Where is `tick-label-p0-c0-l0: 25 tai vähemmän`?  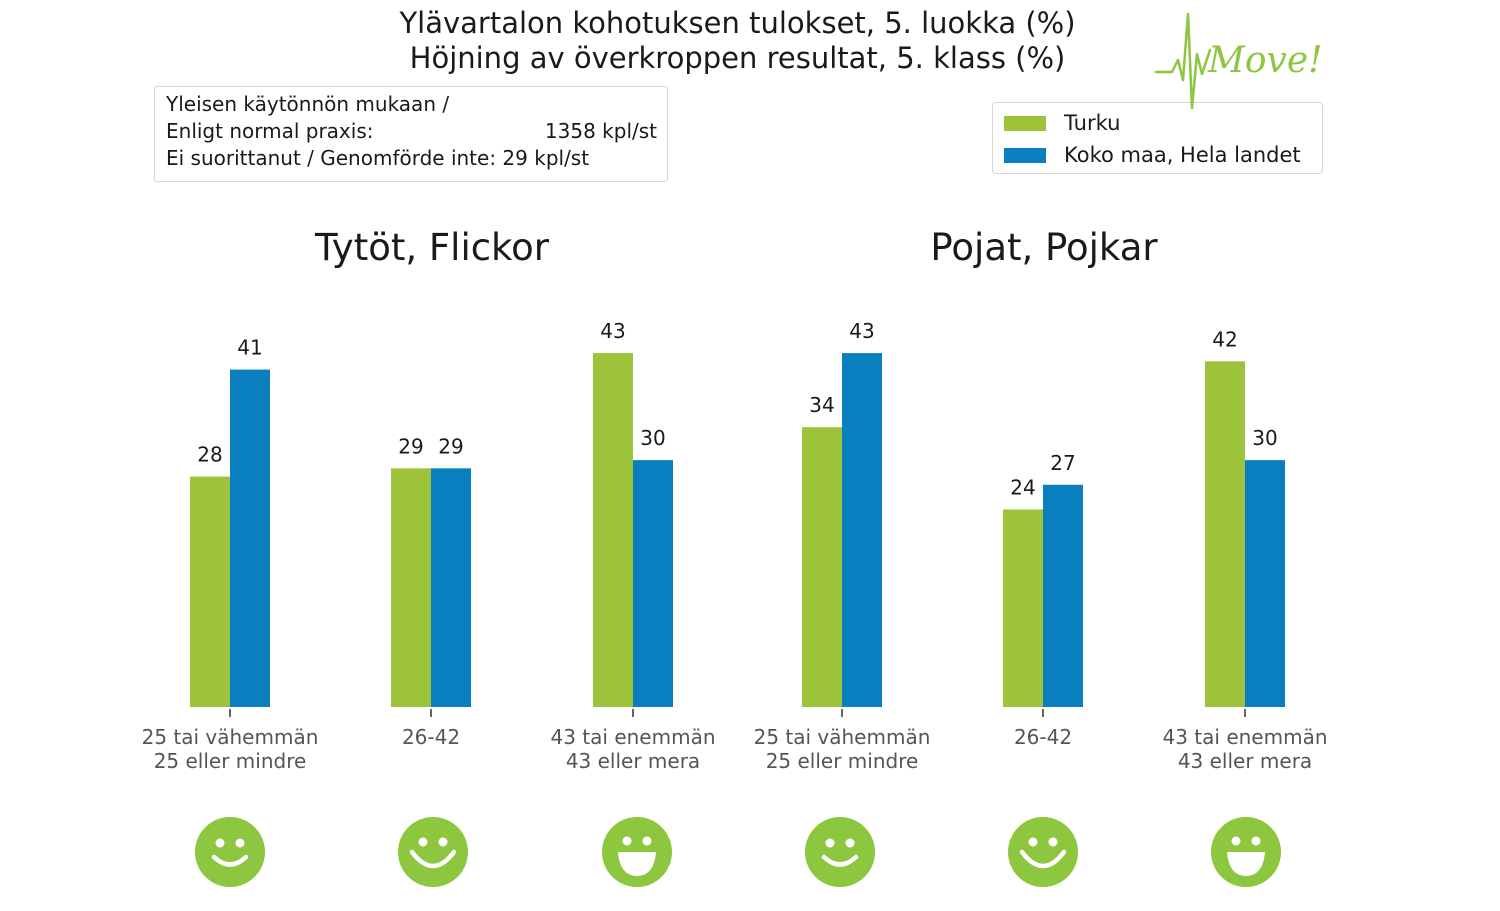
tick-label-p0-c0-l0: 25 tai vähemmän is located at coordinates (230, 737).